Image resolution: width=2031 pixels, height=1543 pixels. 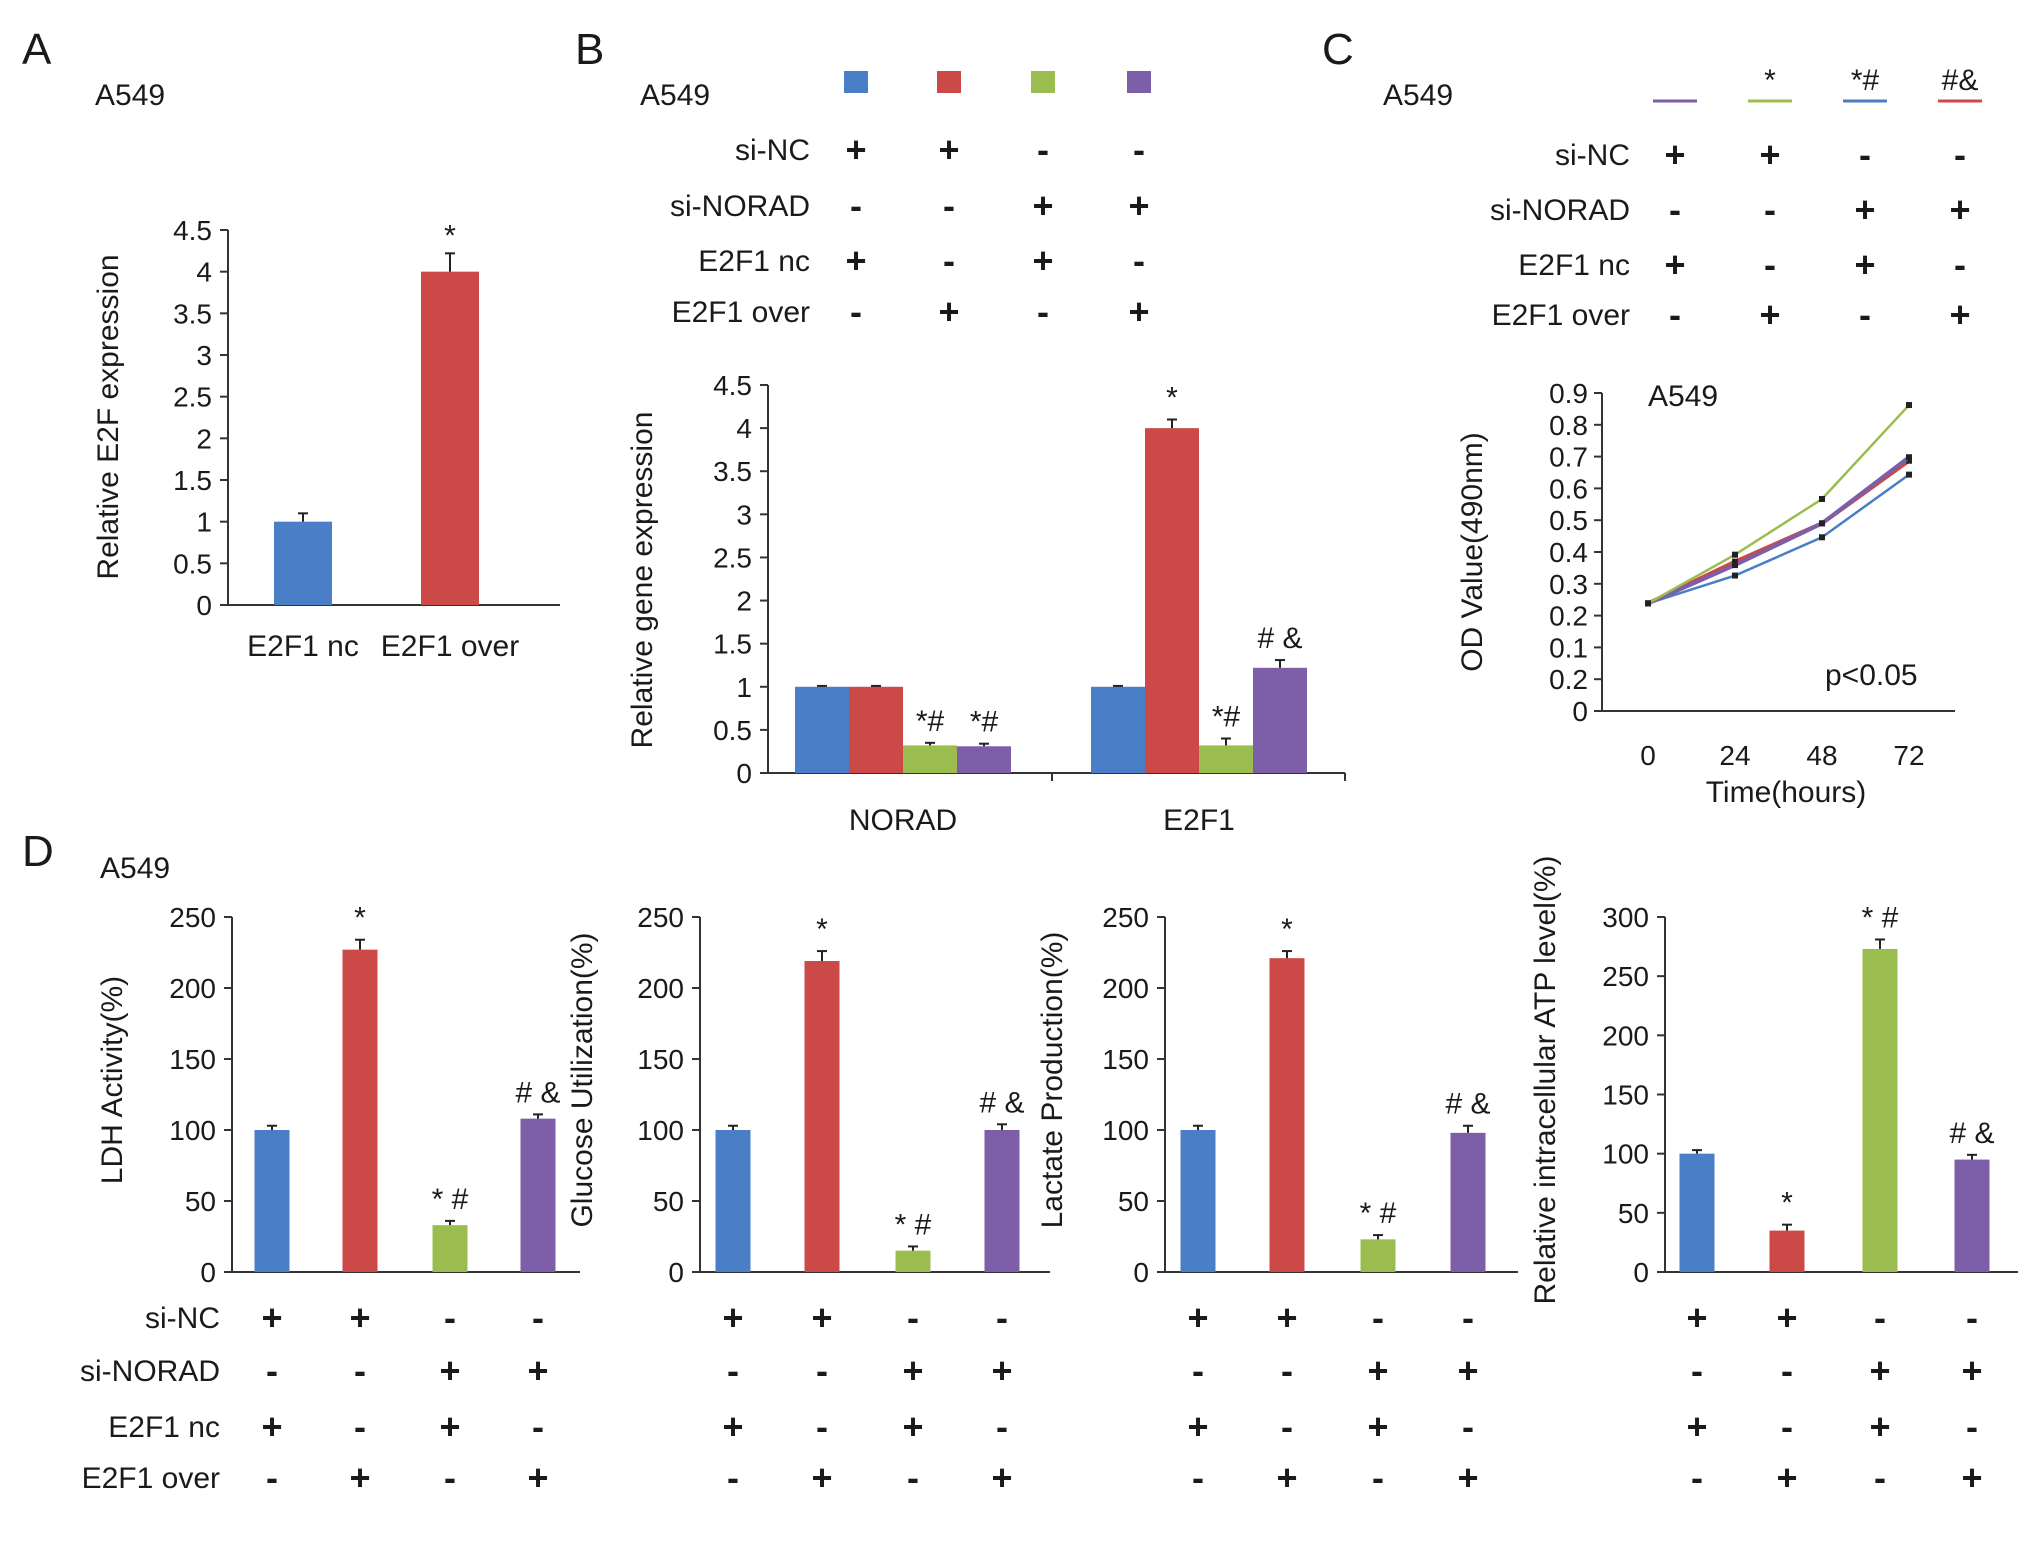 What do you see at coordinates (182, 1318) in the screenshot?
I see `d-row-label: si-NC` at bounding box center [182, 1318].